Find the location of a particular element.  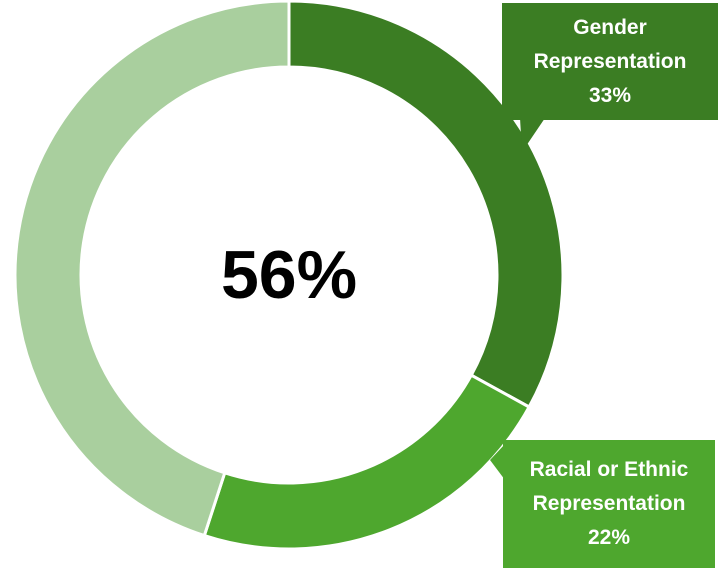

racial-callout-line2: Representation is located at coordinates (609, 503).